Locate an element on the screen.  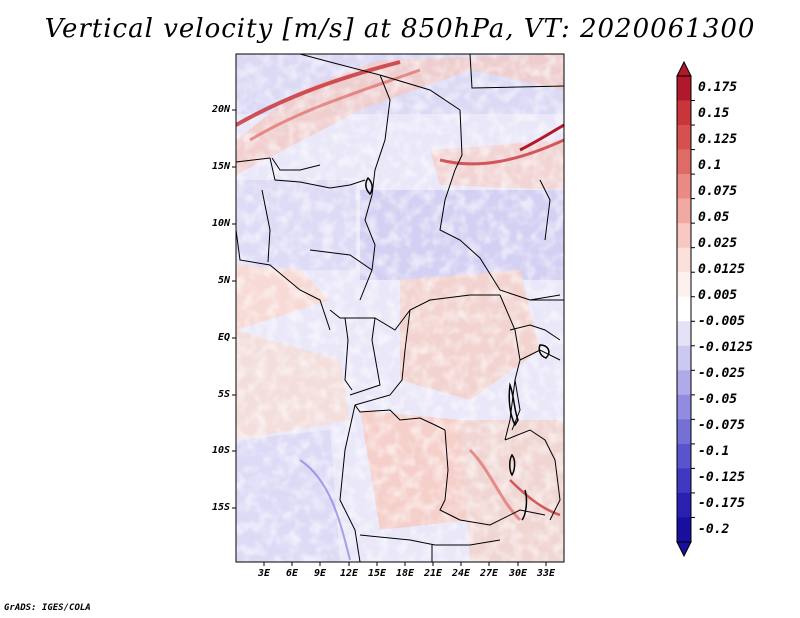
colorbar-label: 0.15 is located at coordinates (714, 113).